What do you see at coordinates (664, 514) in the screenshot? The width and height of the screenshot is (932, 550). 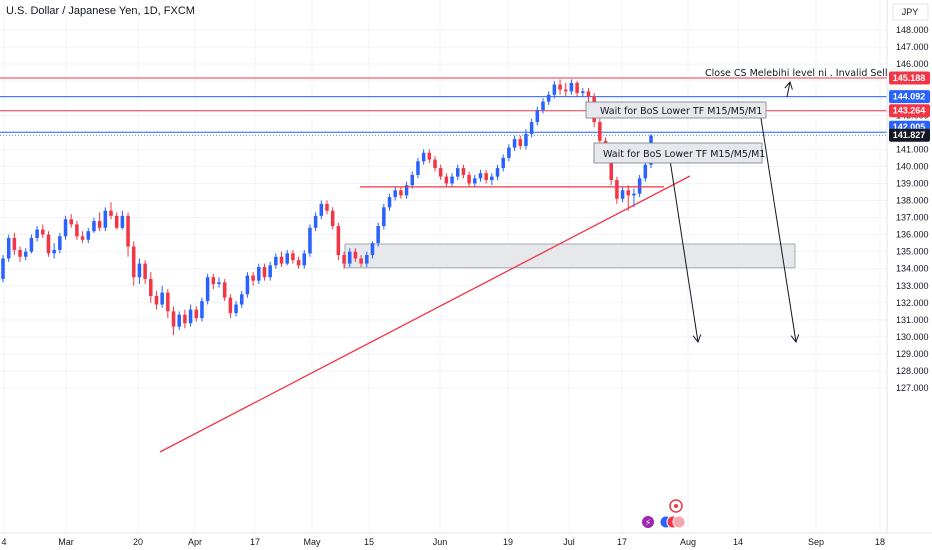 I see `event-icons: ⚡` at bounding box center [664, 514].